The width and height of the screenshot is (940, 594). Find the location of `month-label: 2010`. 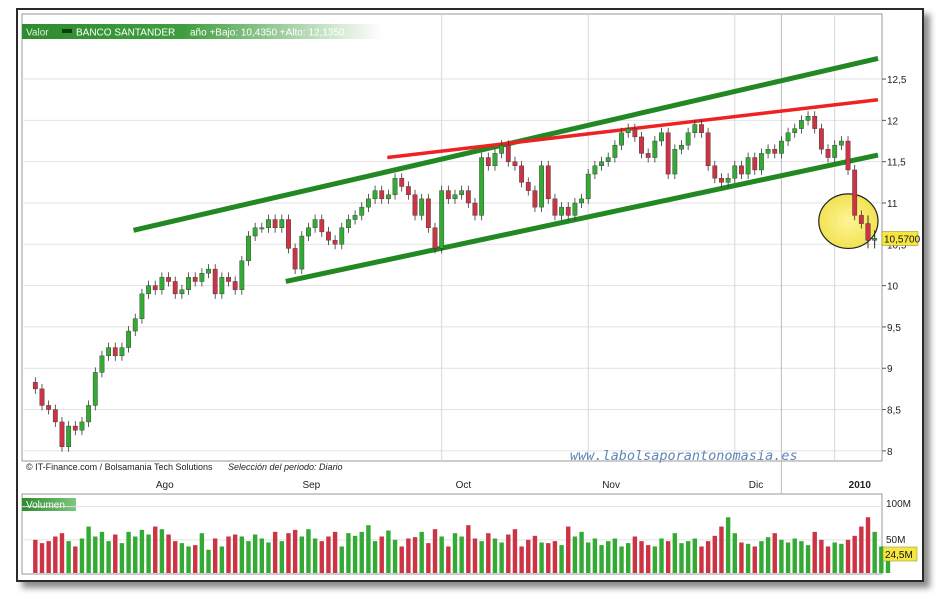

month-label: 2010 is located at coordinates (860, 485).